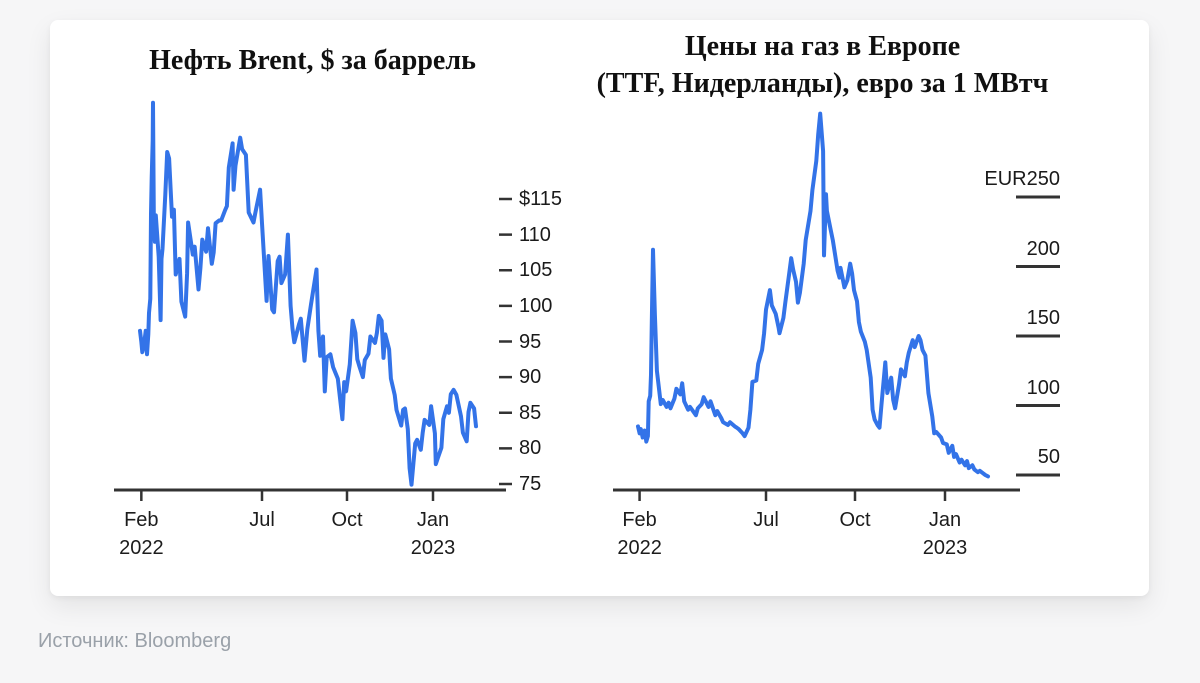 The height and width of the screenshot is (683, 1200). I want to click on y-axis-label: $115, so click(541, 199).